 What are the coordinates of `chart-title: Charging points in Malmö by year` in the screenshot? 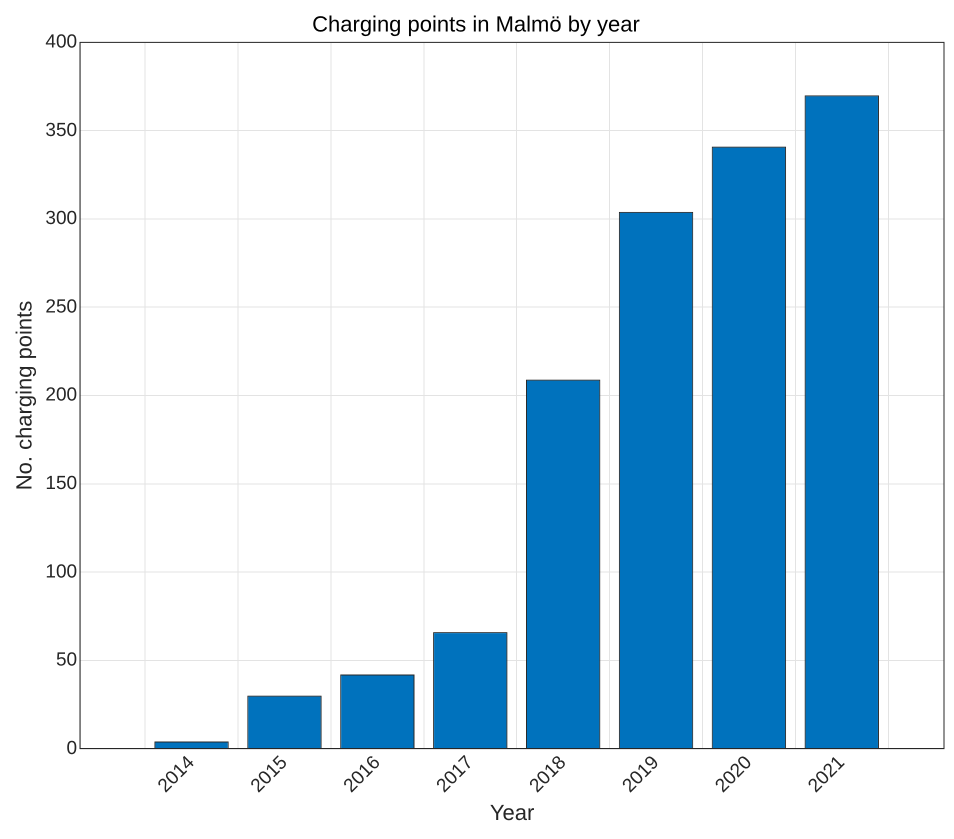 It's located at (476, 23).